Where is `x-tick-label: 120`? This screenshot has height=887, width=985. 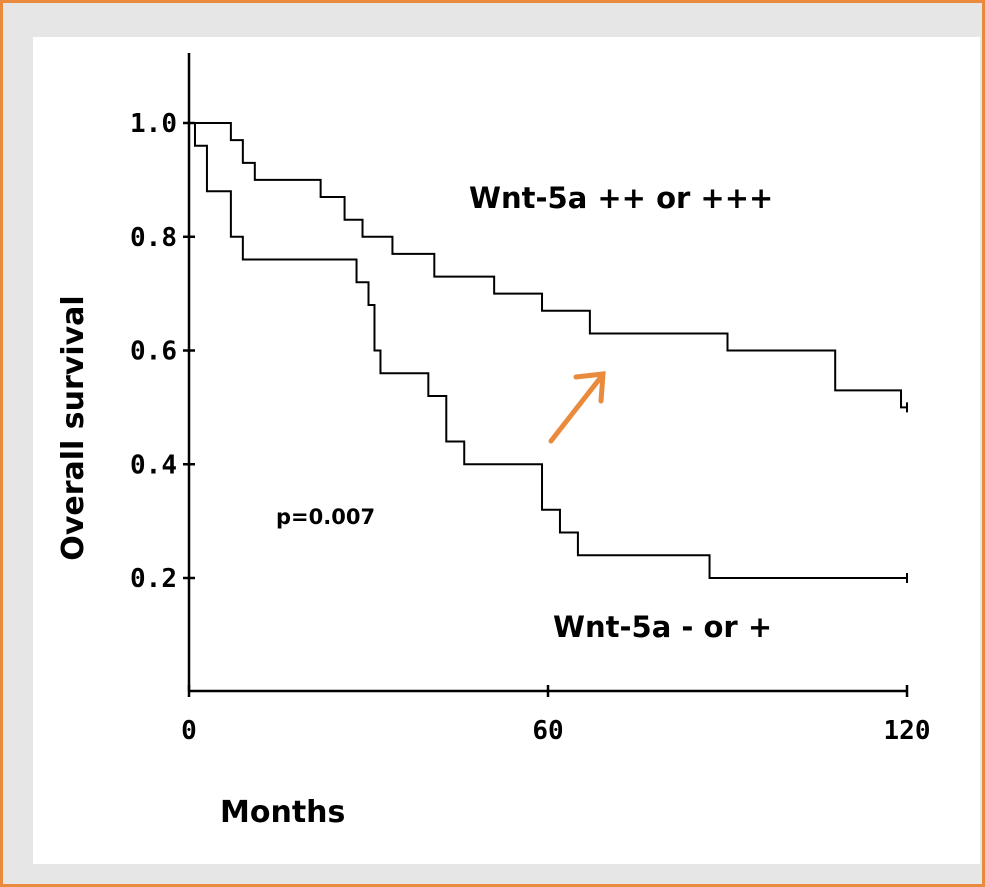 x-tick-label: 120 is located at coordinates (907, 731).